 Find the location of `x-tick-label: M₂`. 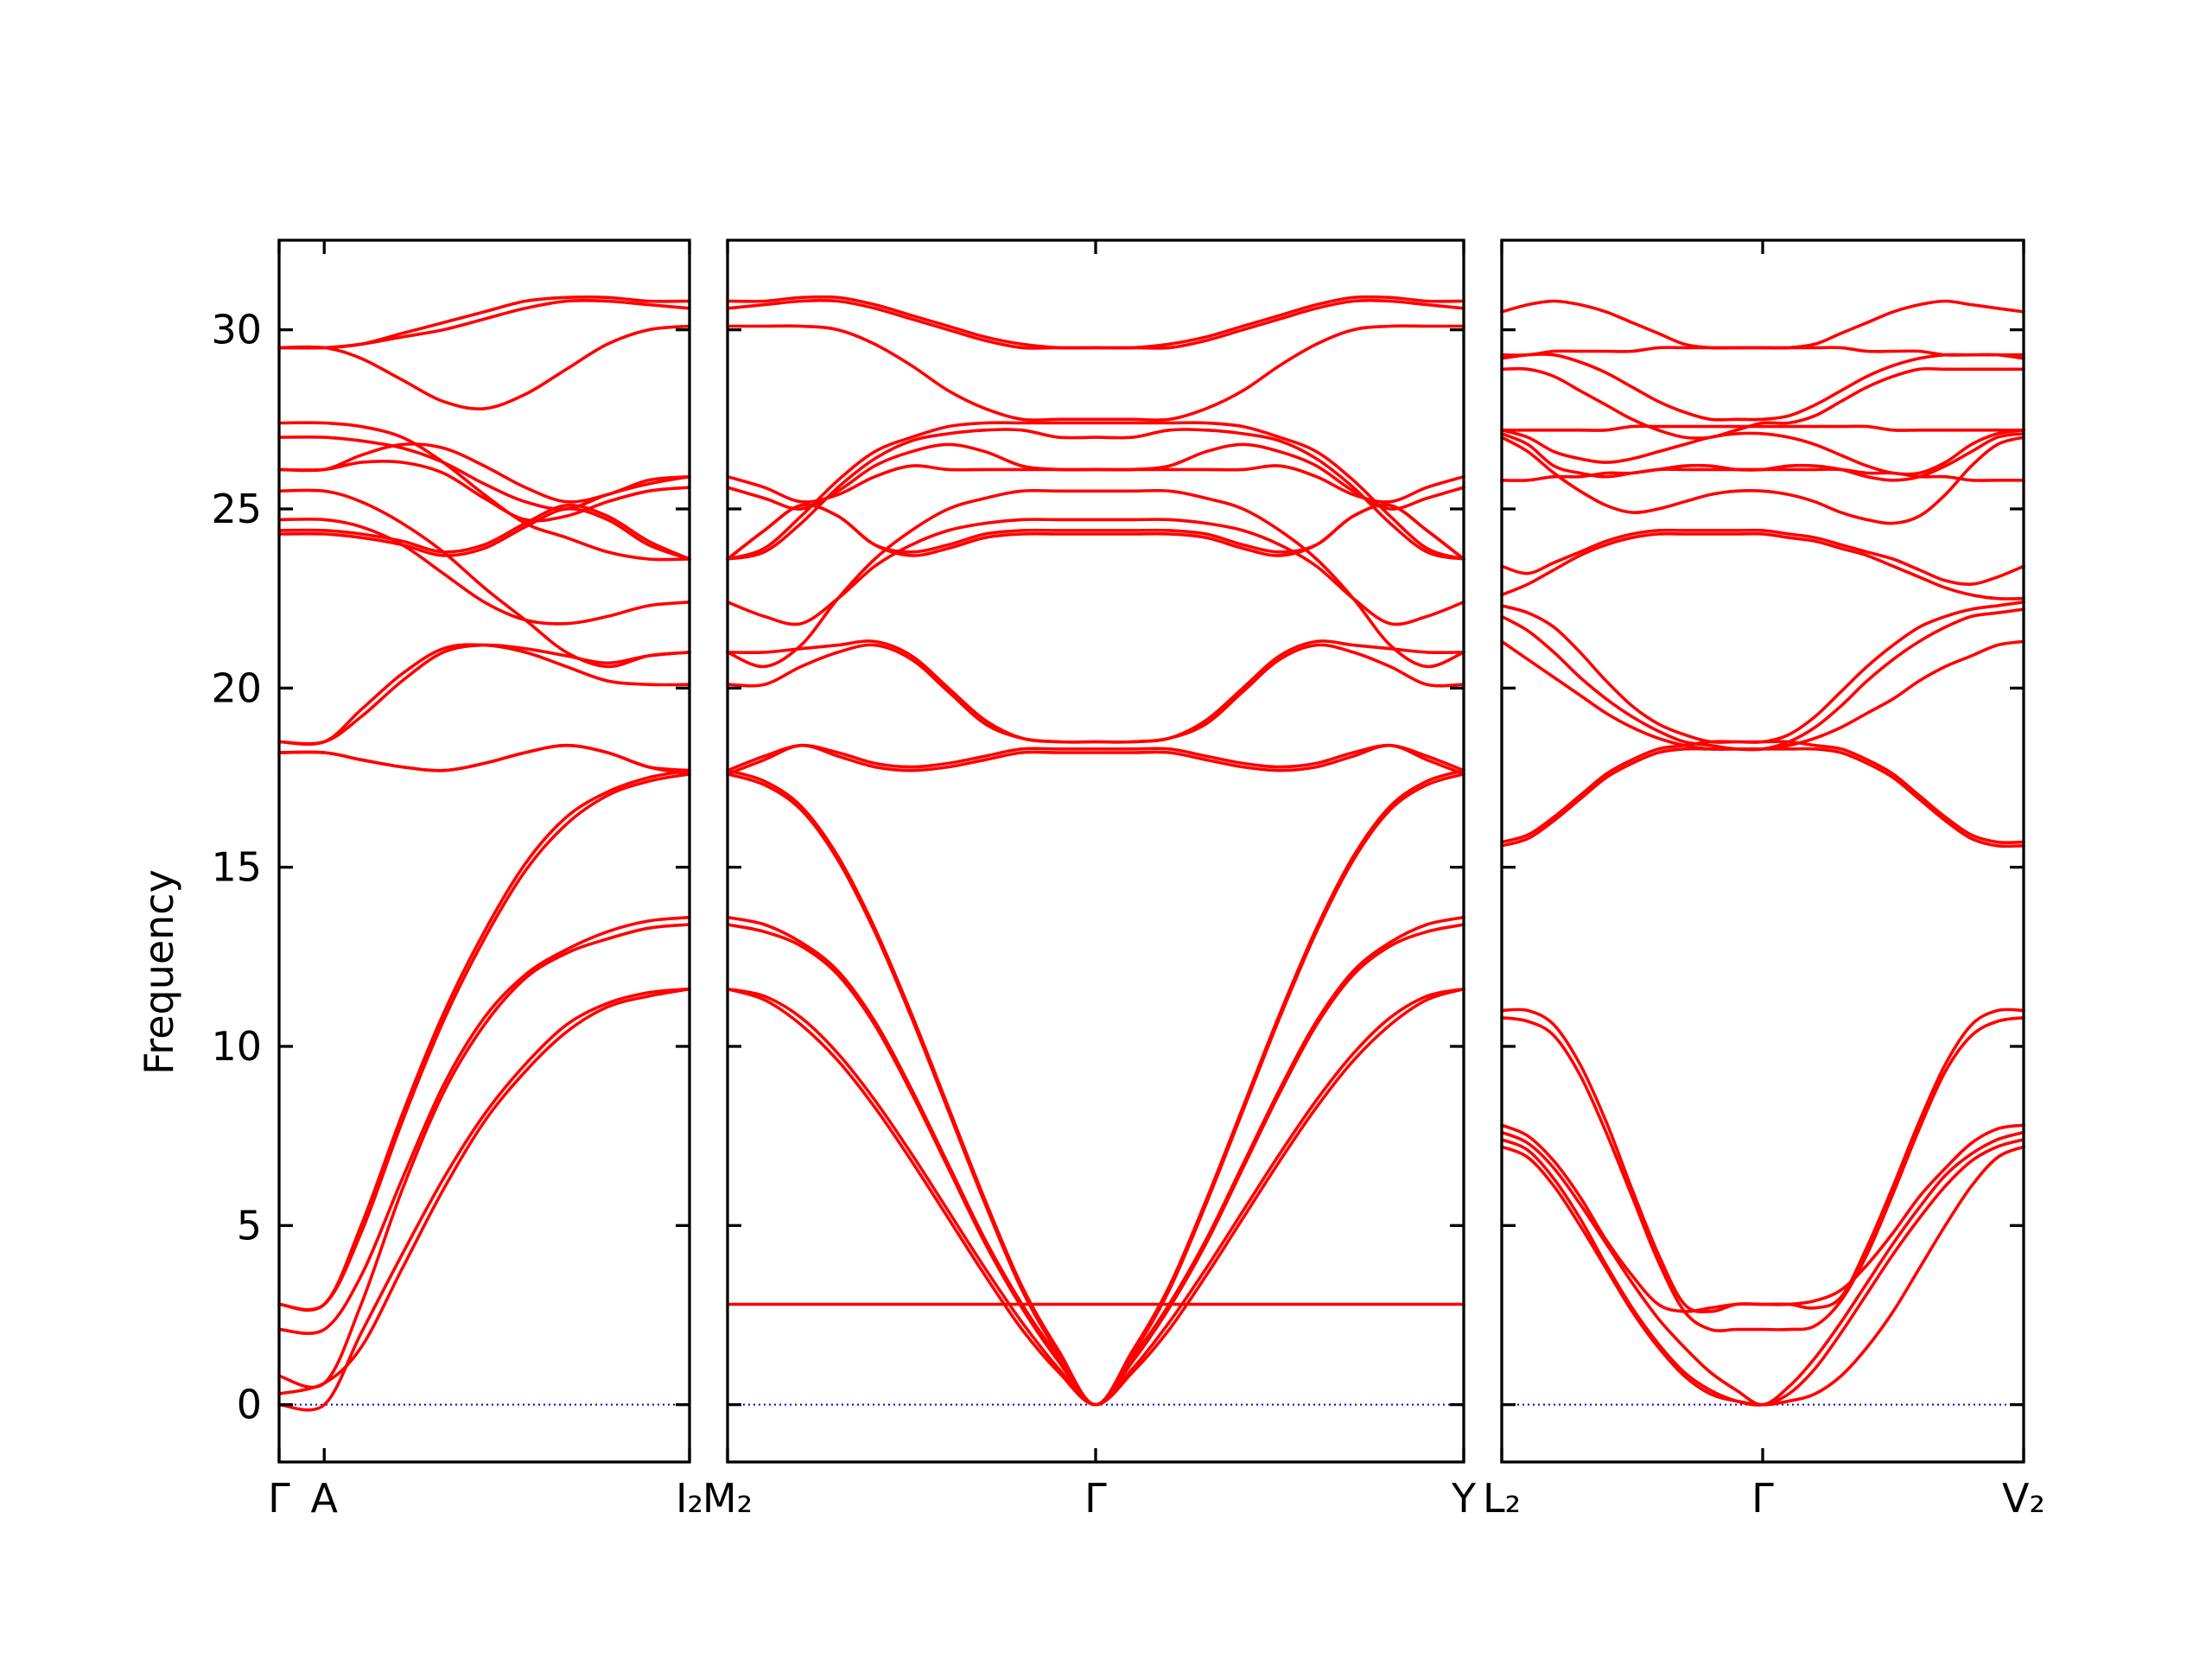

x-tick-label: M₂ is located at coordinates (727, 1498).